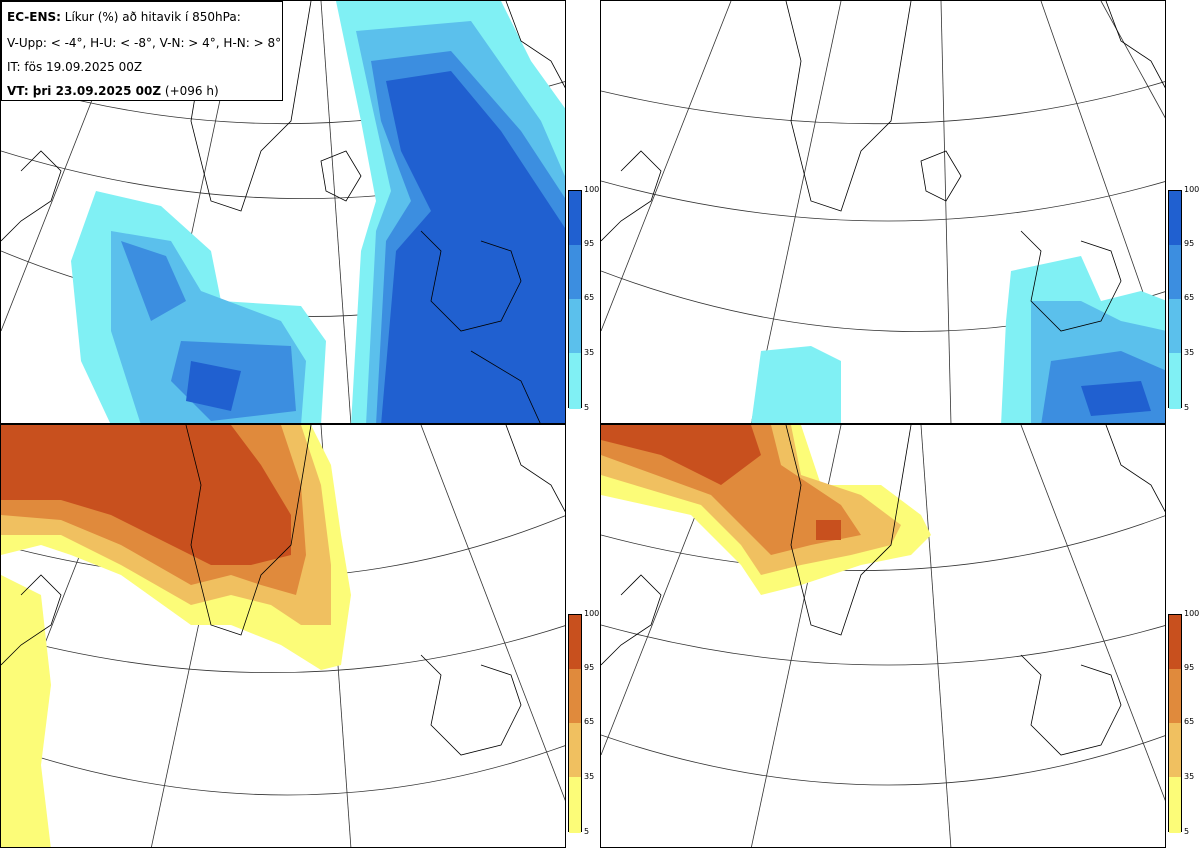 The width and height of the screenshot is (1200, 848). I want to click on colorbar-warm-bottom-left, so click(575, 723).